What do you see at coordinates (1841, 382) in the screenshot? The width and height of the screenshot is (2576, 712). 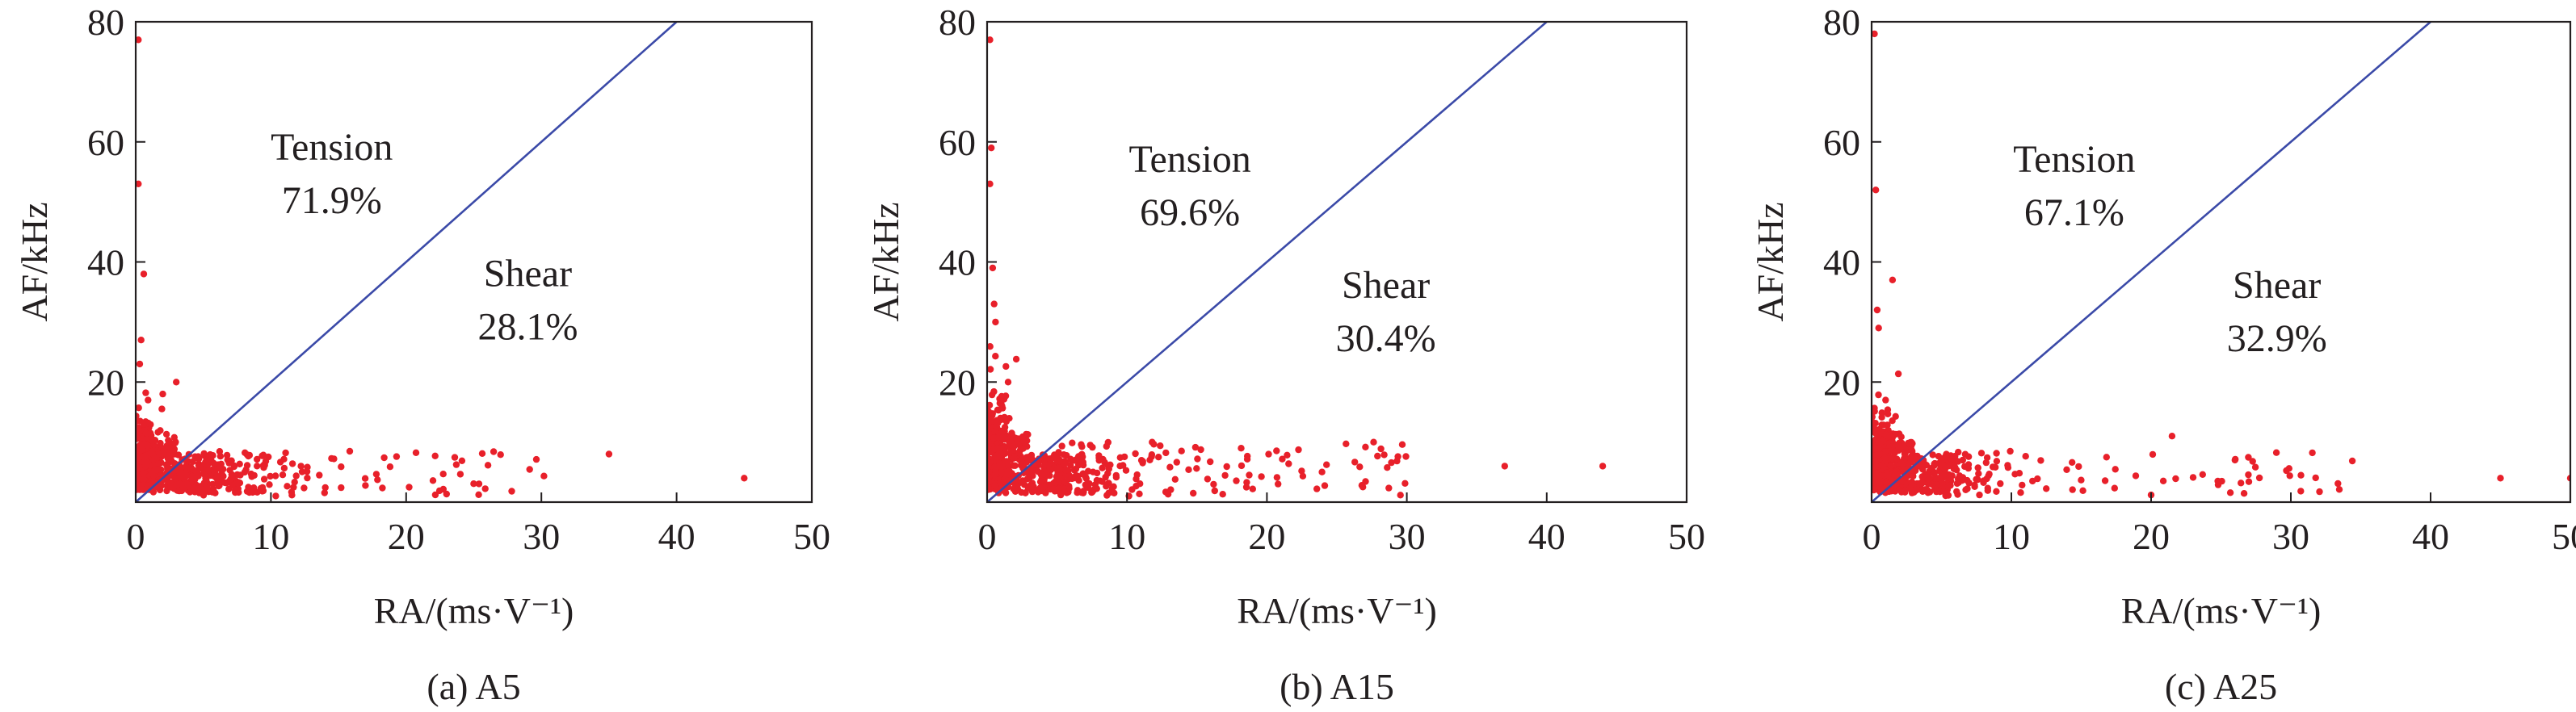 I see `y-tick-label: 20` at bounding box center [1841, 382].